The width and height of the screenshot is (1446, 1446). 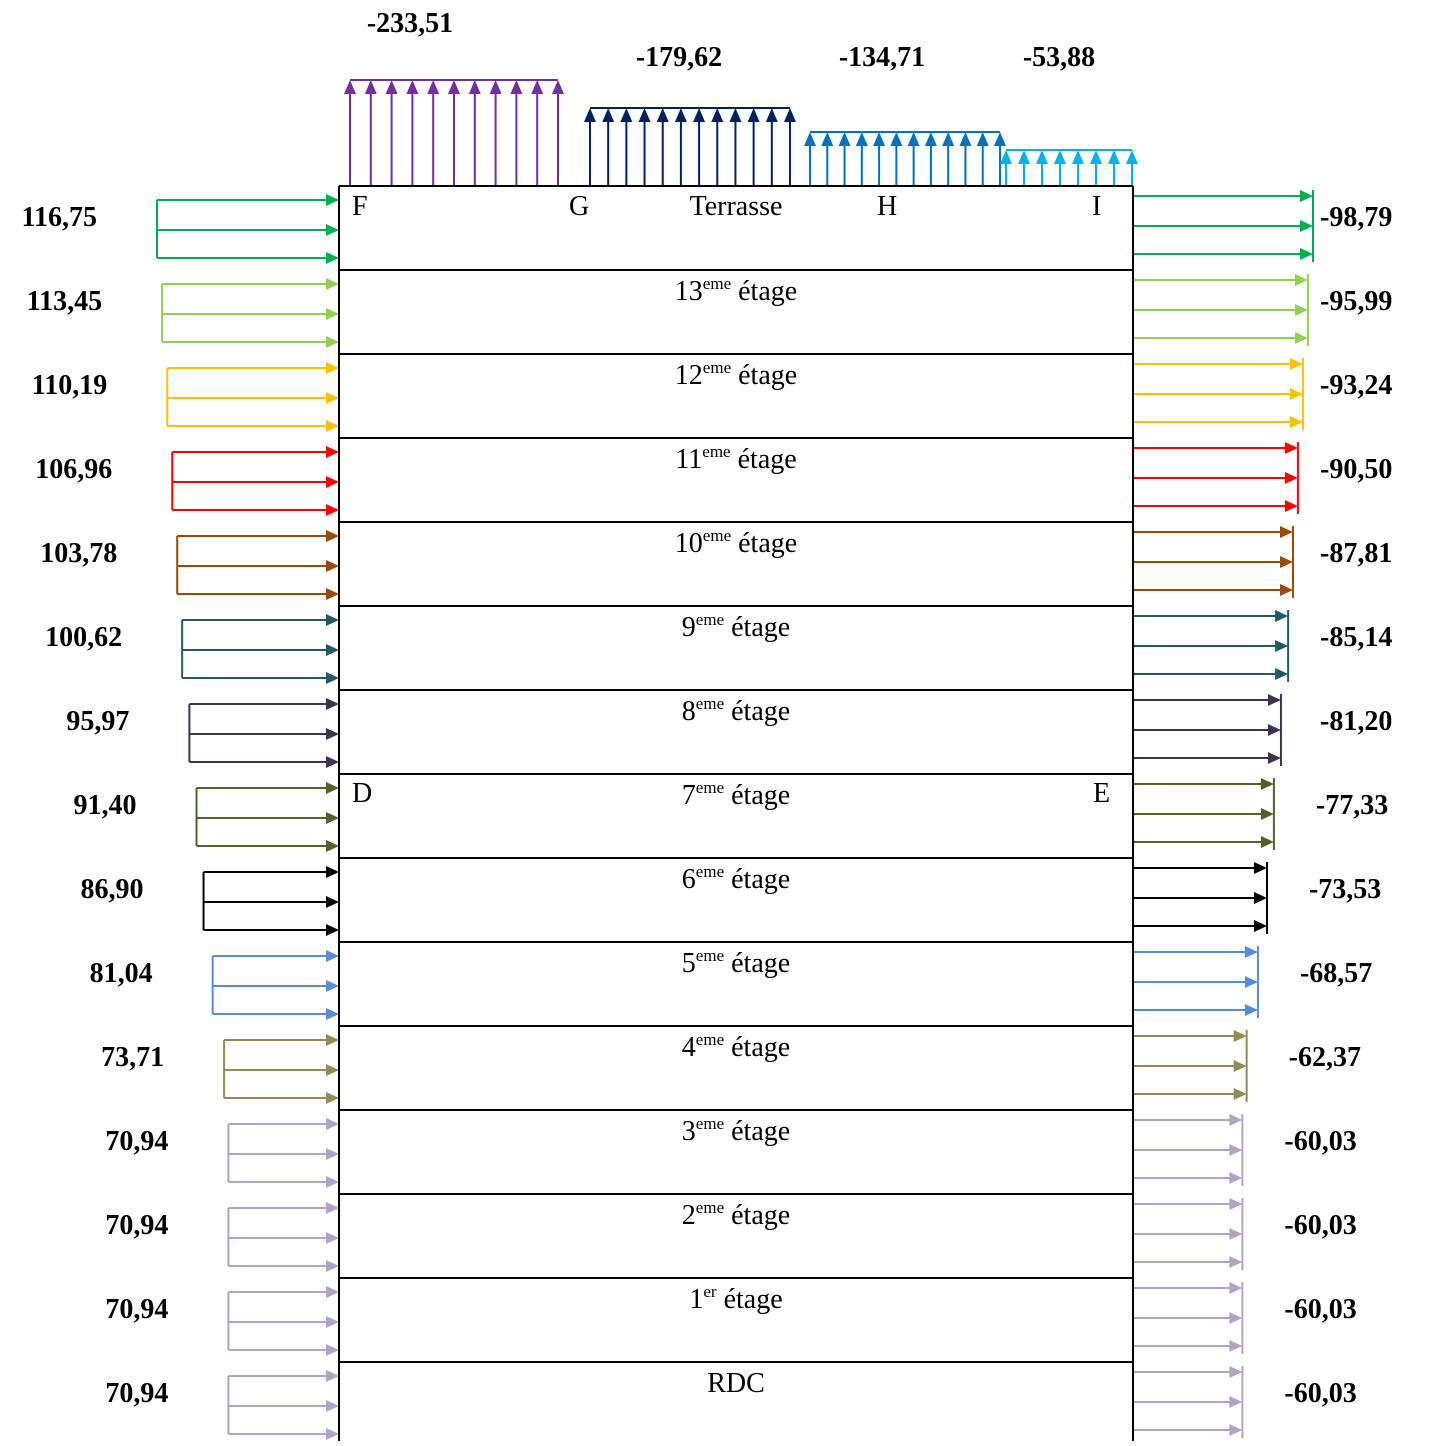 I want to click on roof-value-2: -179,62, so click(x=679, y=57).